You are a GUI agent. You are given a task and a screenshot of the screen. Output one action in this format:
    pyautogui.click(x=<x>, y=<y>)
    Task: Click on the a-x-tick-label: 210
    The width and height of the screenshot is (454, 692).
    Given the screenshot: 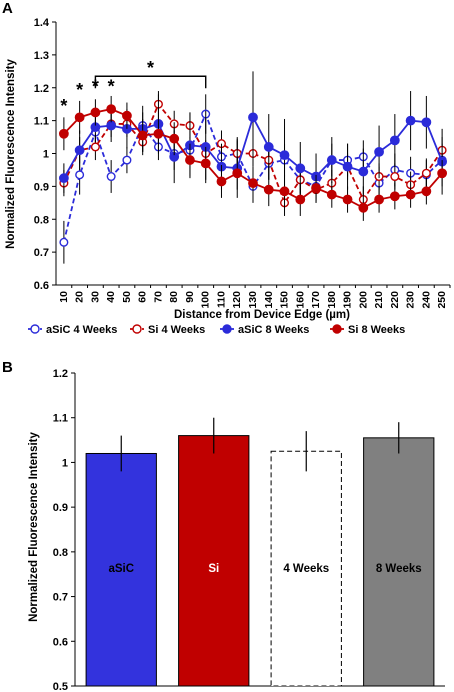 What is the action you would take?
    pyautogui.click(x=379, y=300)
    